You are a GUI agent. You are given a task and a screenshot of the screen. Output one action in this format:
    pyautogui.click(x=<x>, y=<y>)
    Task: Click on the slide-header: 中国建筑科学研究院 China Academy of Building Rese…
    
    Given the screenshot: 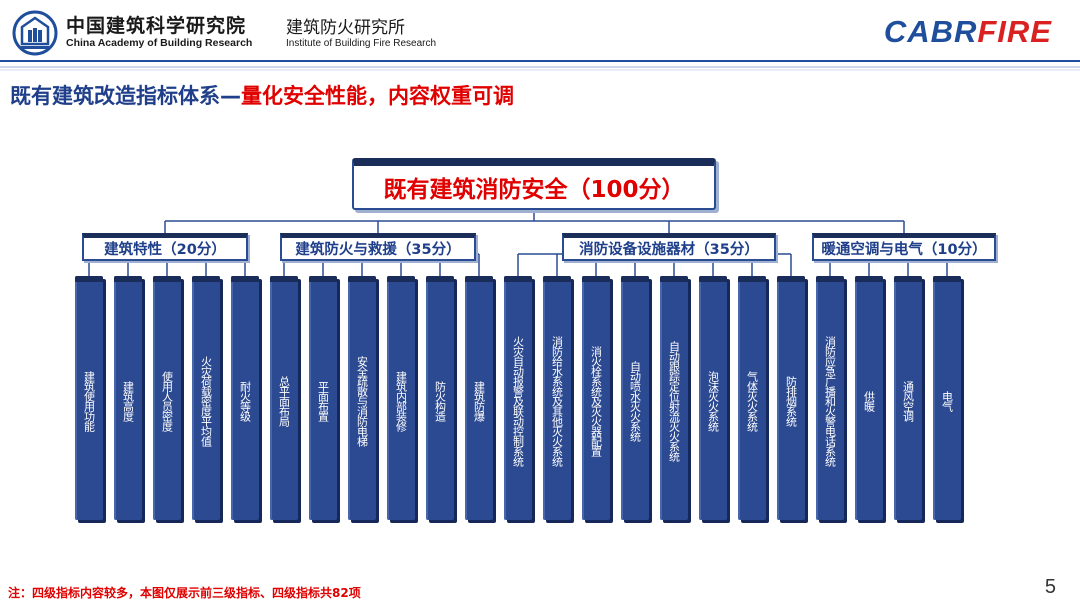 What is the action you would take?
    pyautogui.click(x=540, y=35)
    